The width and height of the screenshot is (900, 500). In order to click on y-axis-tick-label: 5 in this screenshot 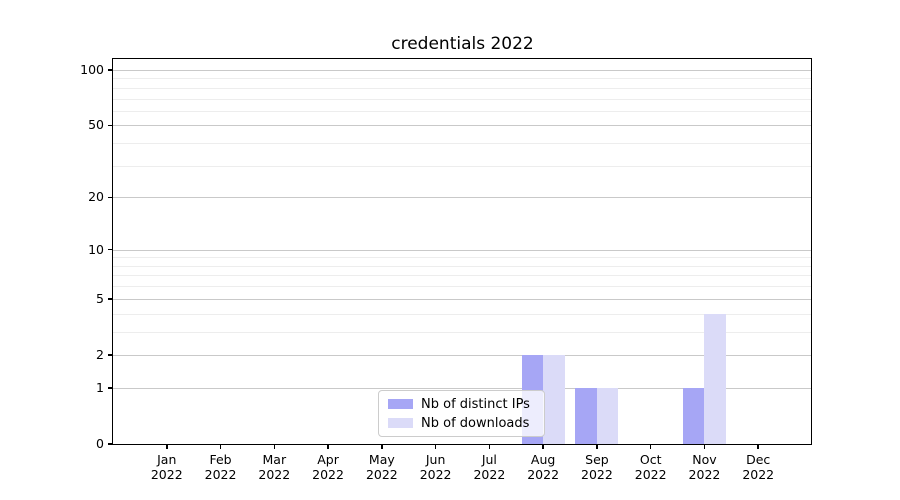, I will do `click(100, 298)`.